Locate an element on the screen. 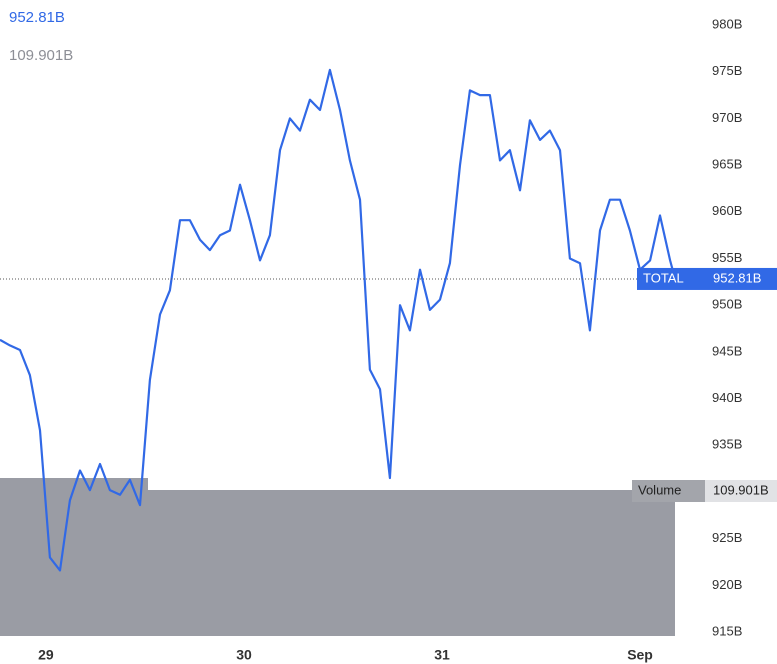 The height and width of the screenshot is (664, 777). volume-name-badge is located at coordinates (668, 491).